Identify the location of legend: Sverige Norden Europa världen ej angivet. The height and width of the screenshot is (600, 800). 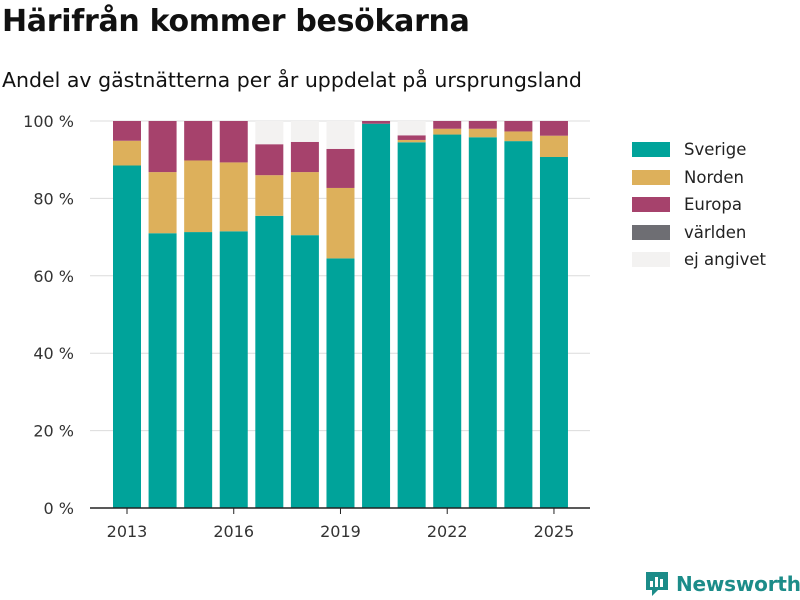
(699, 205).